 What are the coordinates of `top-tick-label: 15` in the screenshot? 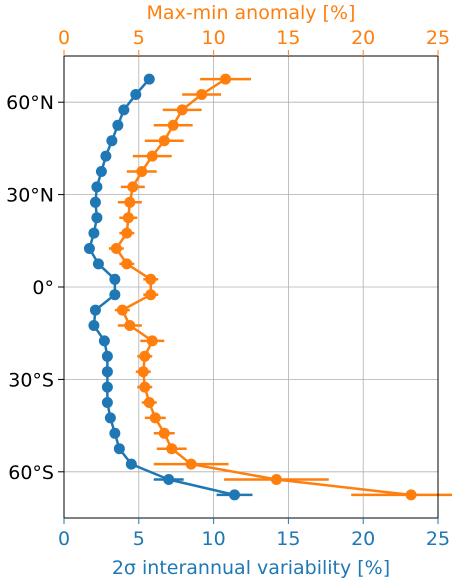 It's located at (288, 38).